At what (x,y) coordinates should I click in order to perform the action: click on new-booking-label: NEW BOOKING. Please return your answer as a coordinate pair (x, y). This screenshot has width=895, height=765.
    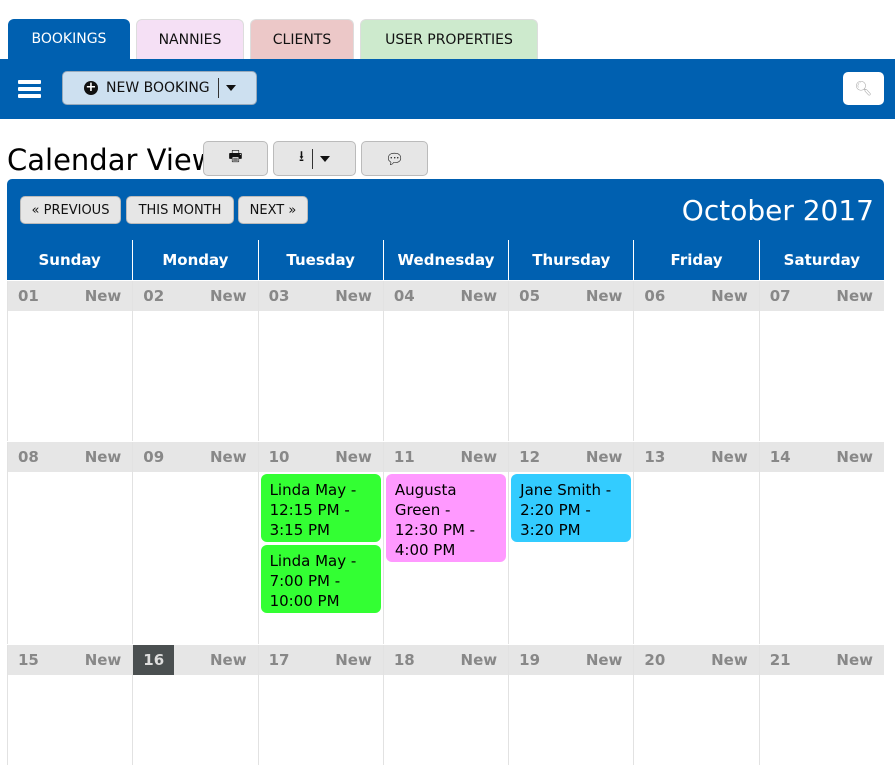
    Looking at the image, I should click on (158, 88).